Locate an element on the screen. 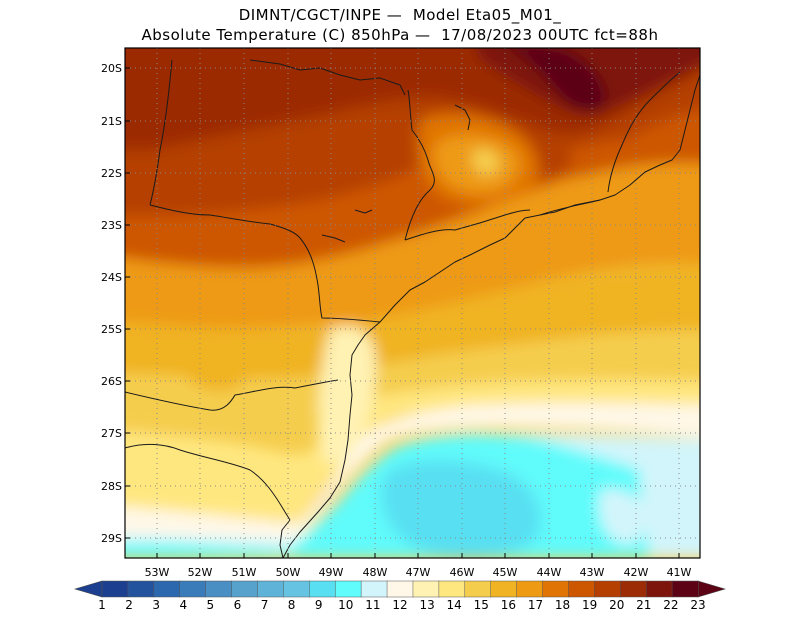 Image resolution: width=800 pixels, height=618 pixels. lat-label: 24S is located at coordinates (111, 277).